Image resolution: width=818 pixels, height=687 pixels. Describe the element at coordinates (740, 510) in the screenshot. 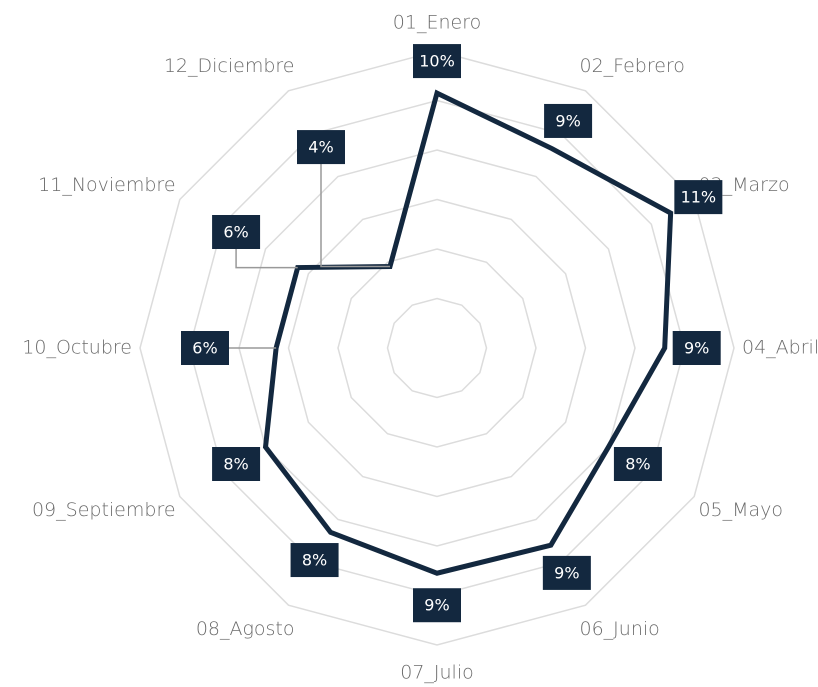

I see `category-label: 05_Mayo` at that location.